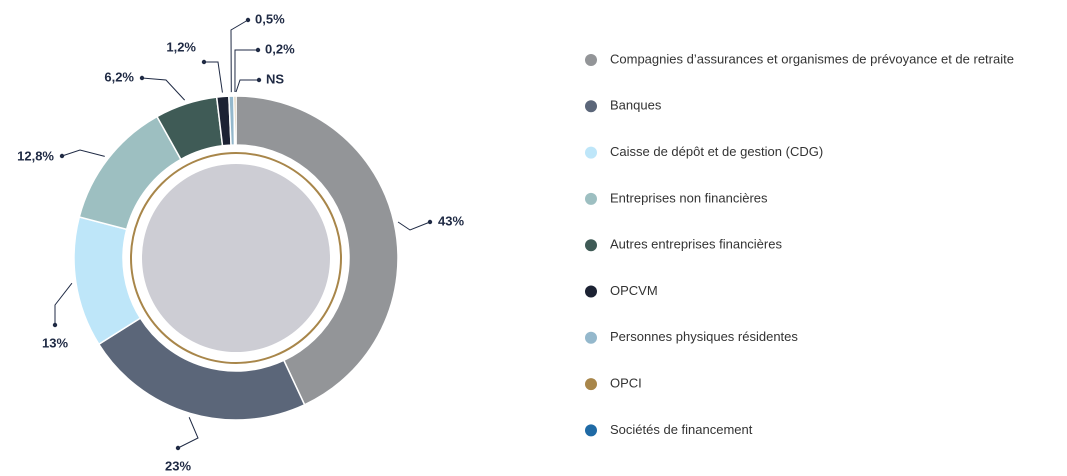  I want to click on center-disk, so click(236, 258).